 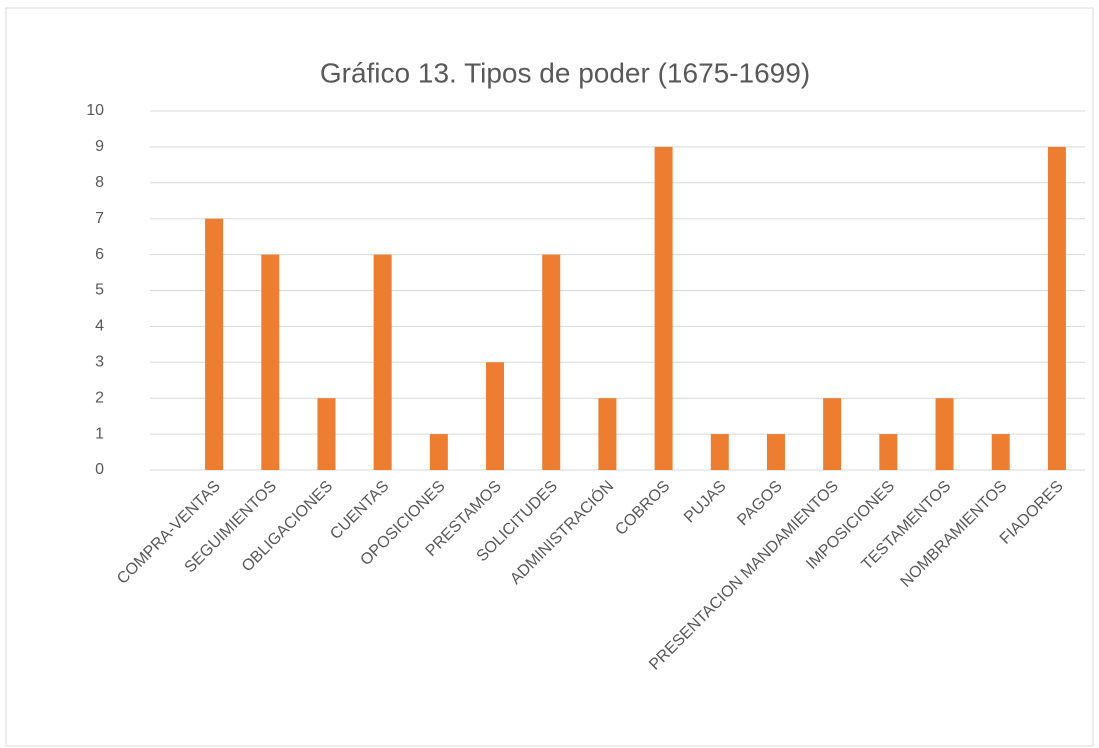 What do you see at coordinates (99, 254) in the screenshot?
I see `y-tick-label: 6` at bounding box center [99, 254].